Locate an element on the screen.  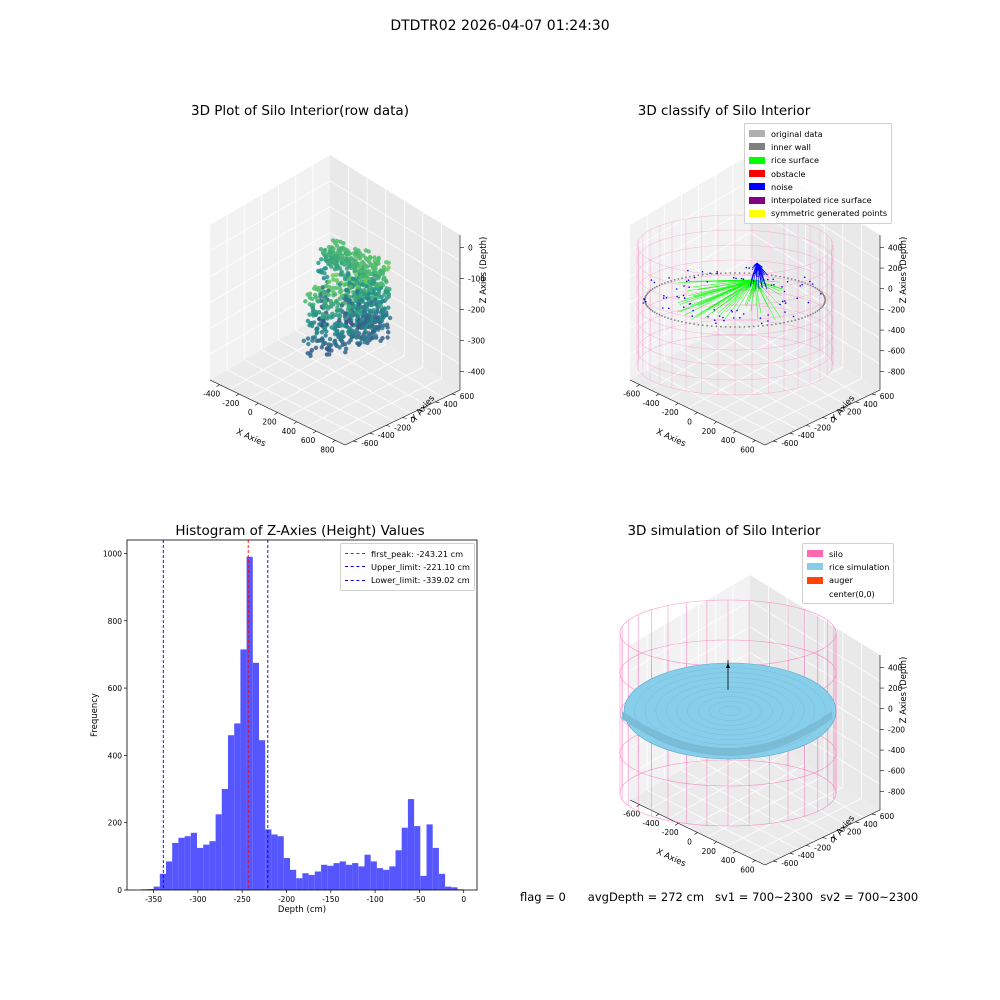
flag-value: flag = 0 is located at coordinates (543, 897).